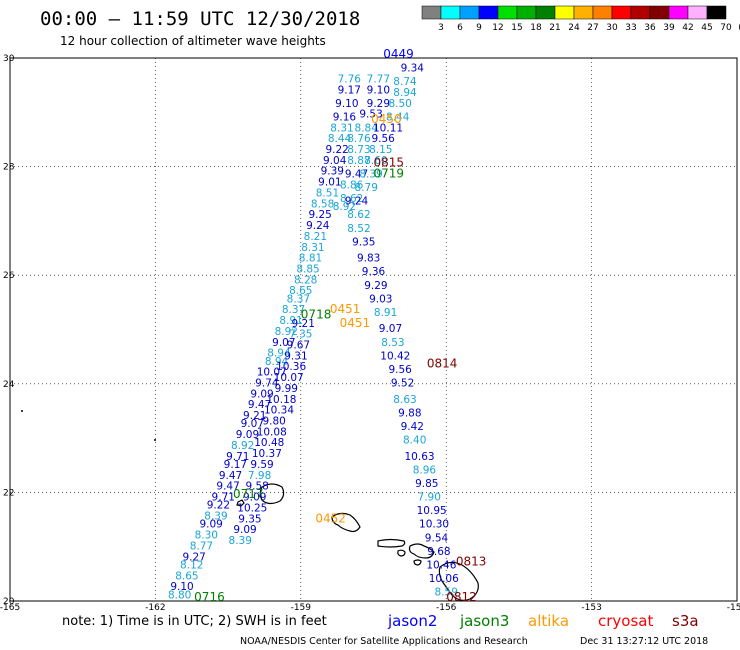 The height and width of the screenshot is (650, 740). Describe the element at coordinates (358, 229) in the screenshot. I see `wave-height-value: 8.52` at that location.